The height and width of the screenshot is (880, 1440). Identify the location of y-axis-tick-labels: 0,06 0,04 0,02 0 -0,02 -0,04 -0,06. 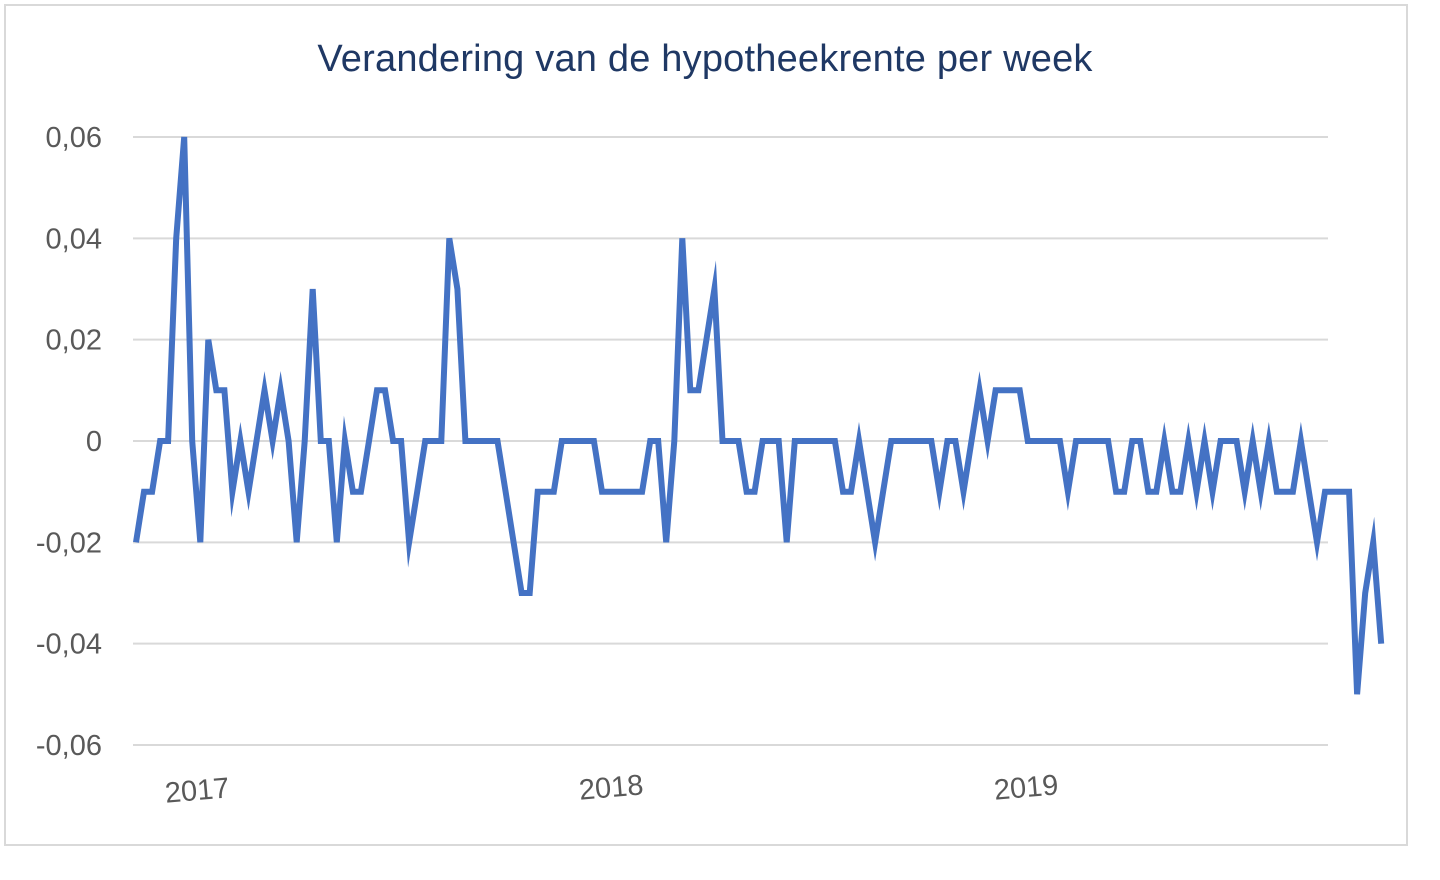
(69, 442).